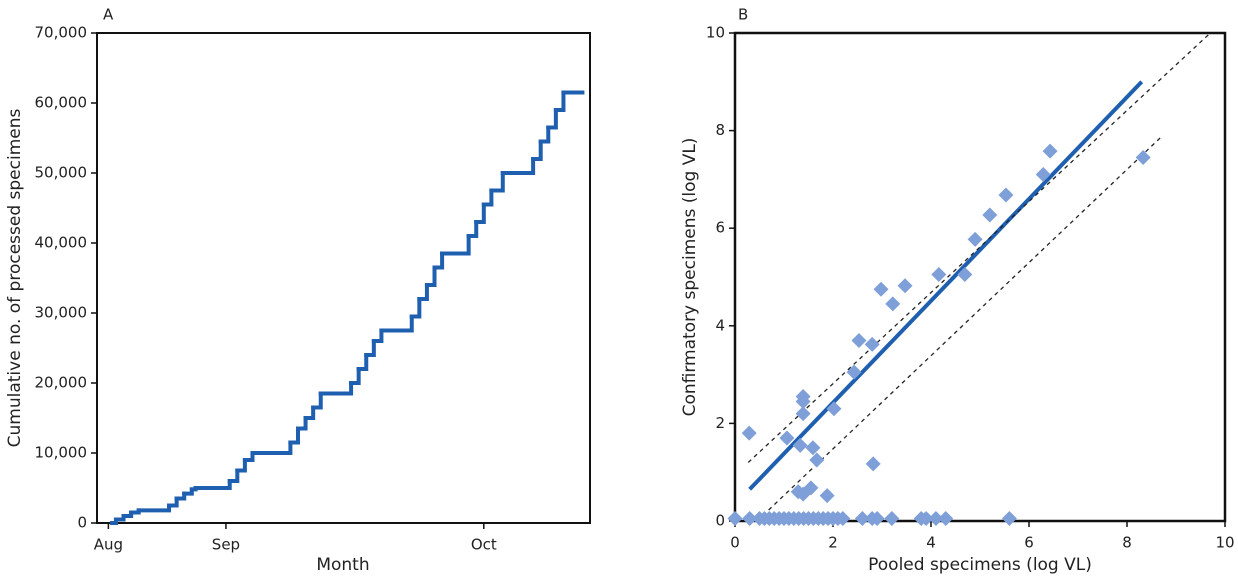 The image size is (1238, 576). What do you see at coordinates (715, 33) in the screenshot?
I see `y-tick-label: 10` at bounding box center [715, 33].